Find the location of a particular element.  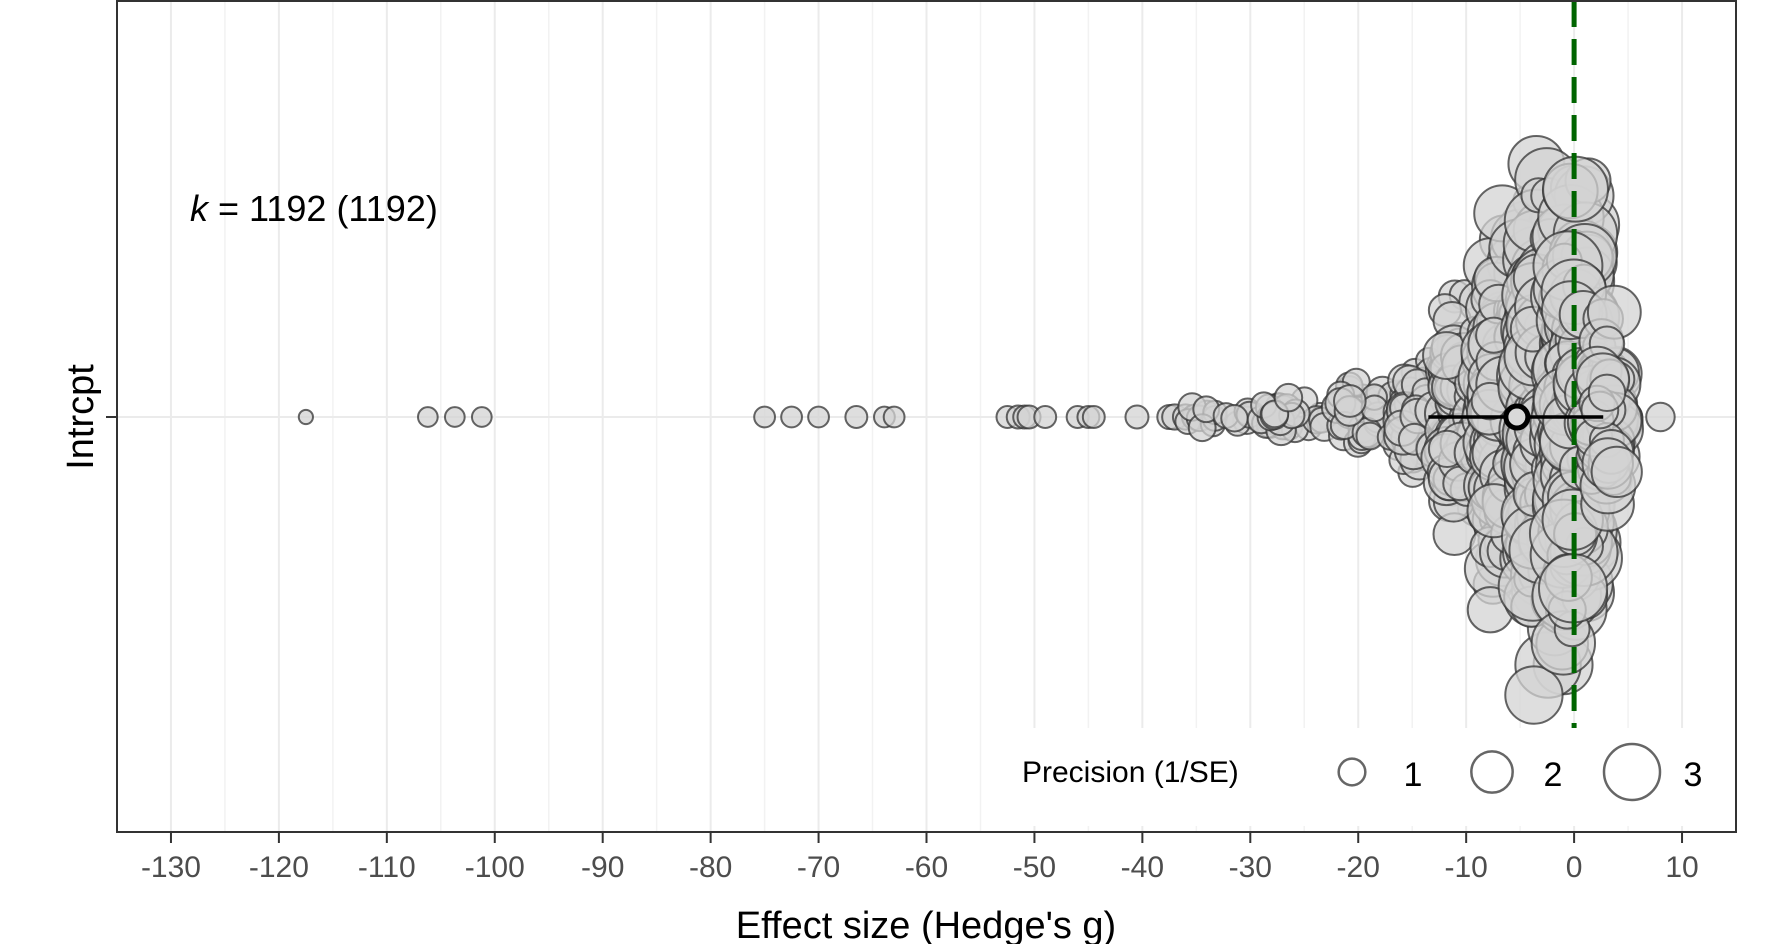

x-tick-label: -60 is located at coordinates (926, 867).